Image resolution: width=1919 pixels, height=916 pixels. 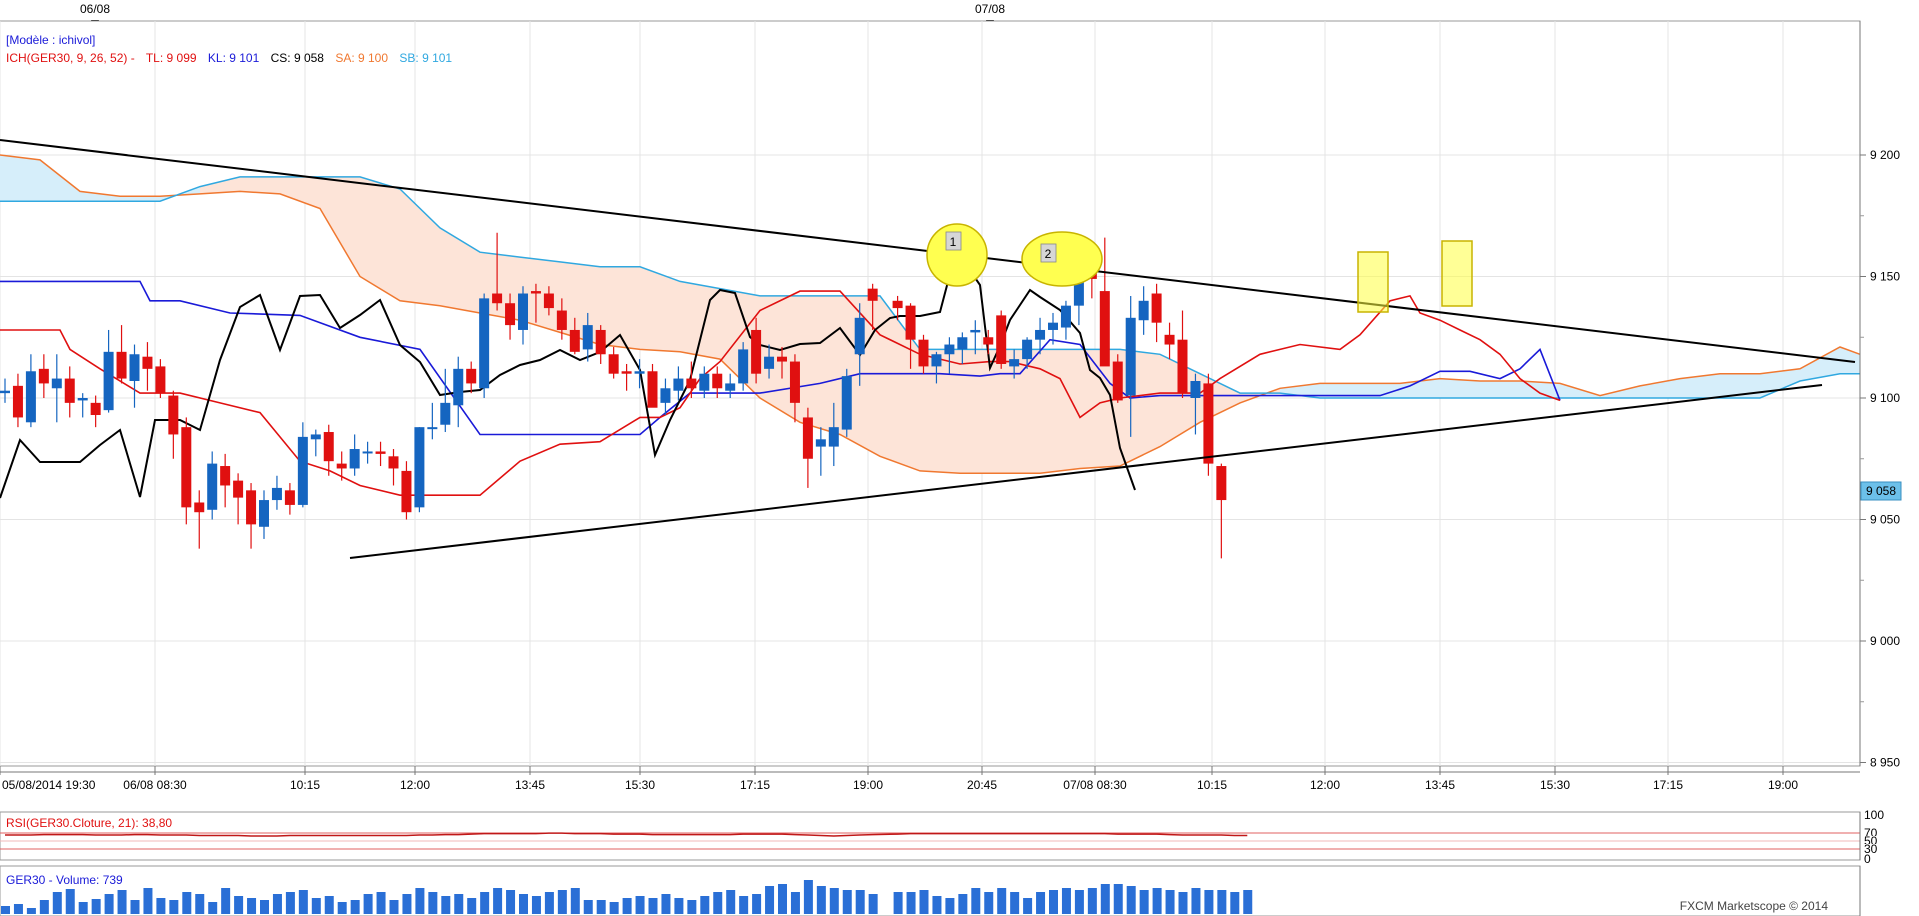 I want to click on legend-cs: CS: 9 058, so click(x=298, y=58).